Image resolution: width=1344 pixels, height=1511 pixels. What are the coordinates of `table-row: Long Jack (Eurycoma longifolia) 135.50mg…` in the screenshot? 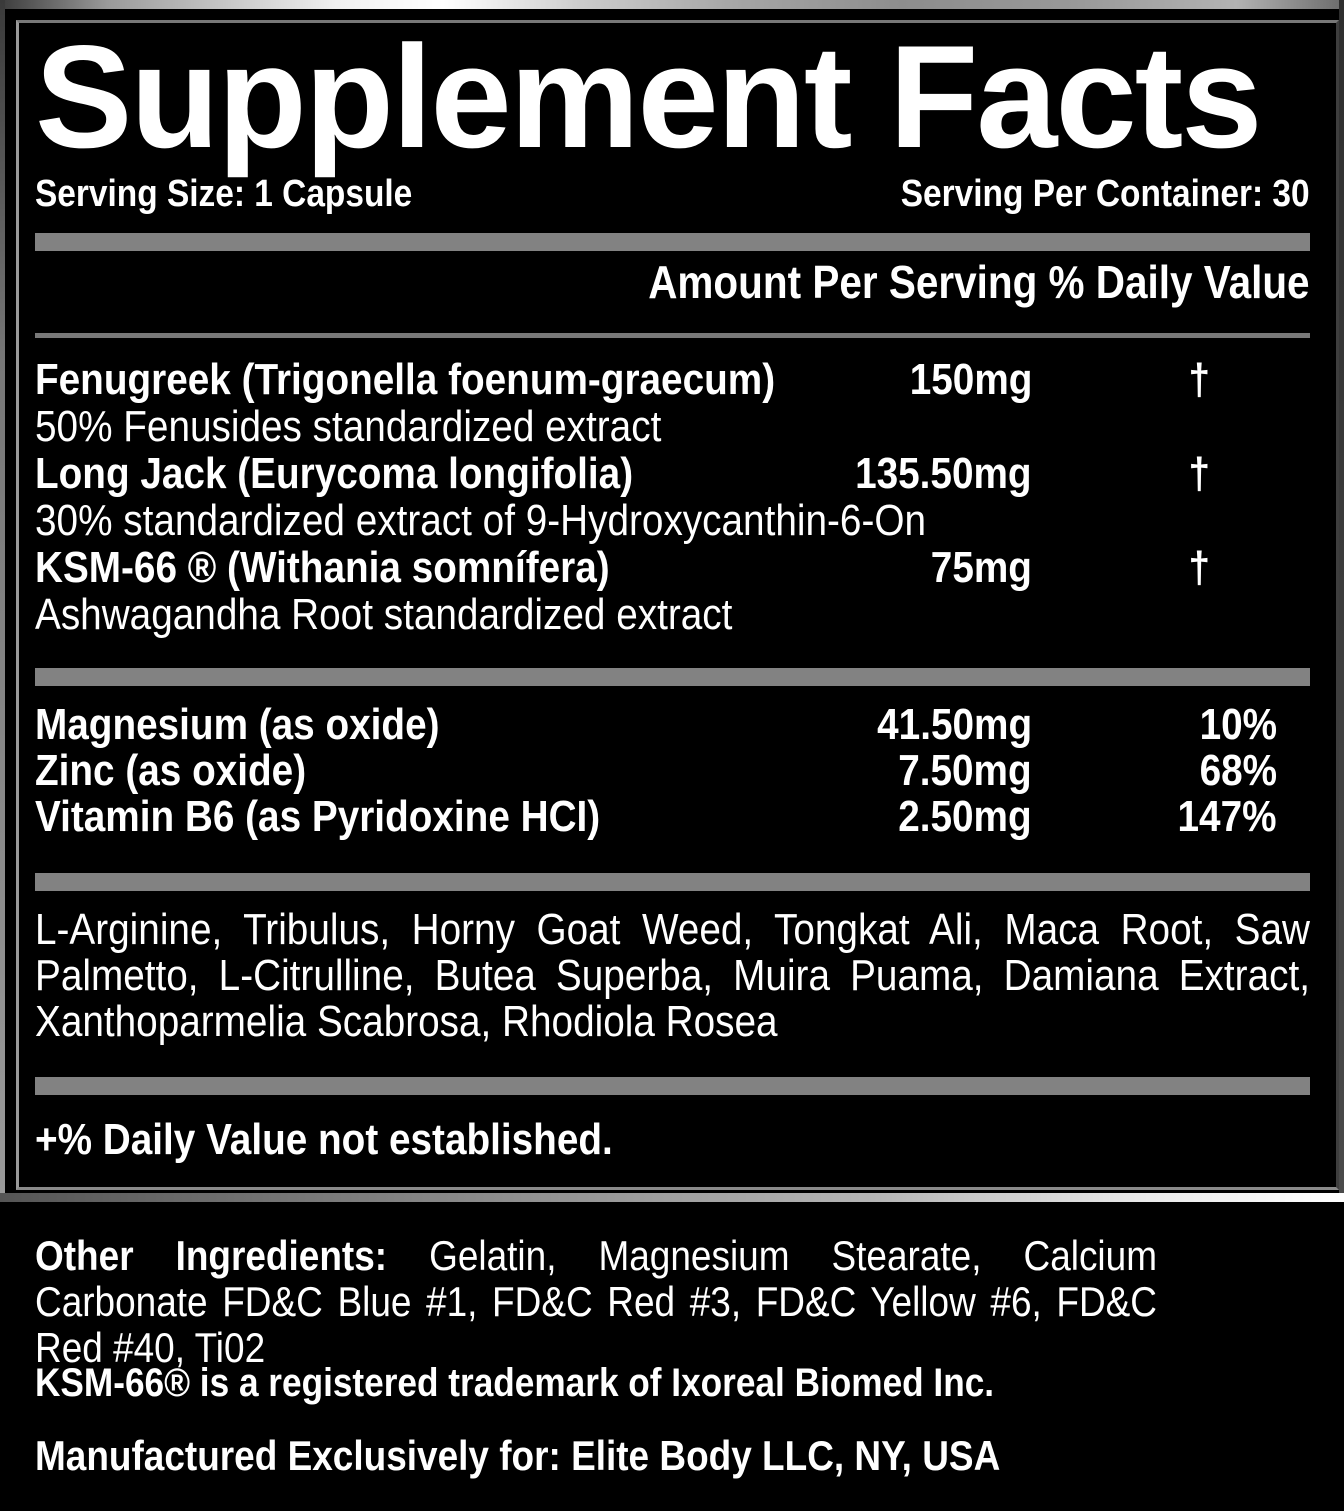 It's located at (672, 497).